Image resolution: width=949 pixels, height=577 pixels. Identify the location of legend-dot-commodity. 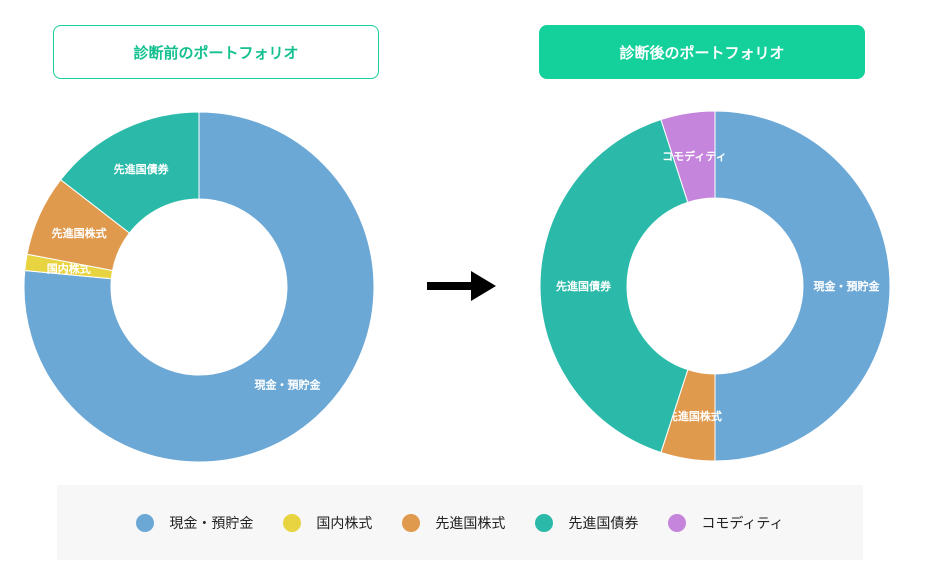
(677, 522).